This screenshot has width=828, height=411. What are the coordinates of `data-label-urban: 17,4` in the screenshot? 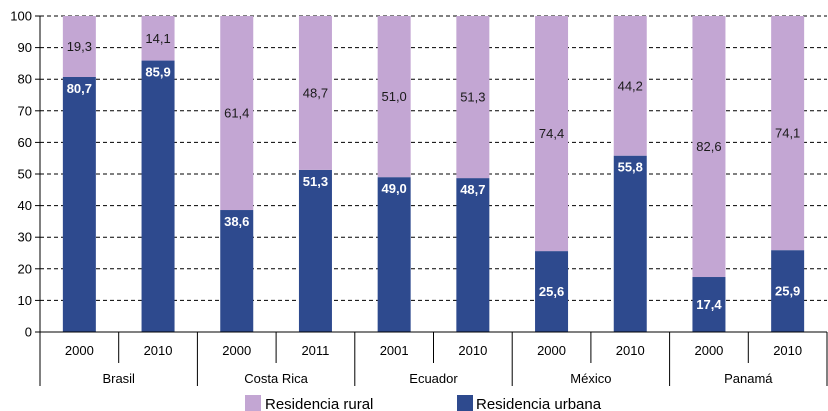 It's located at (709, 304).